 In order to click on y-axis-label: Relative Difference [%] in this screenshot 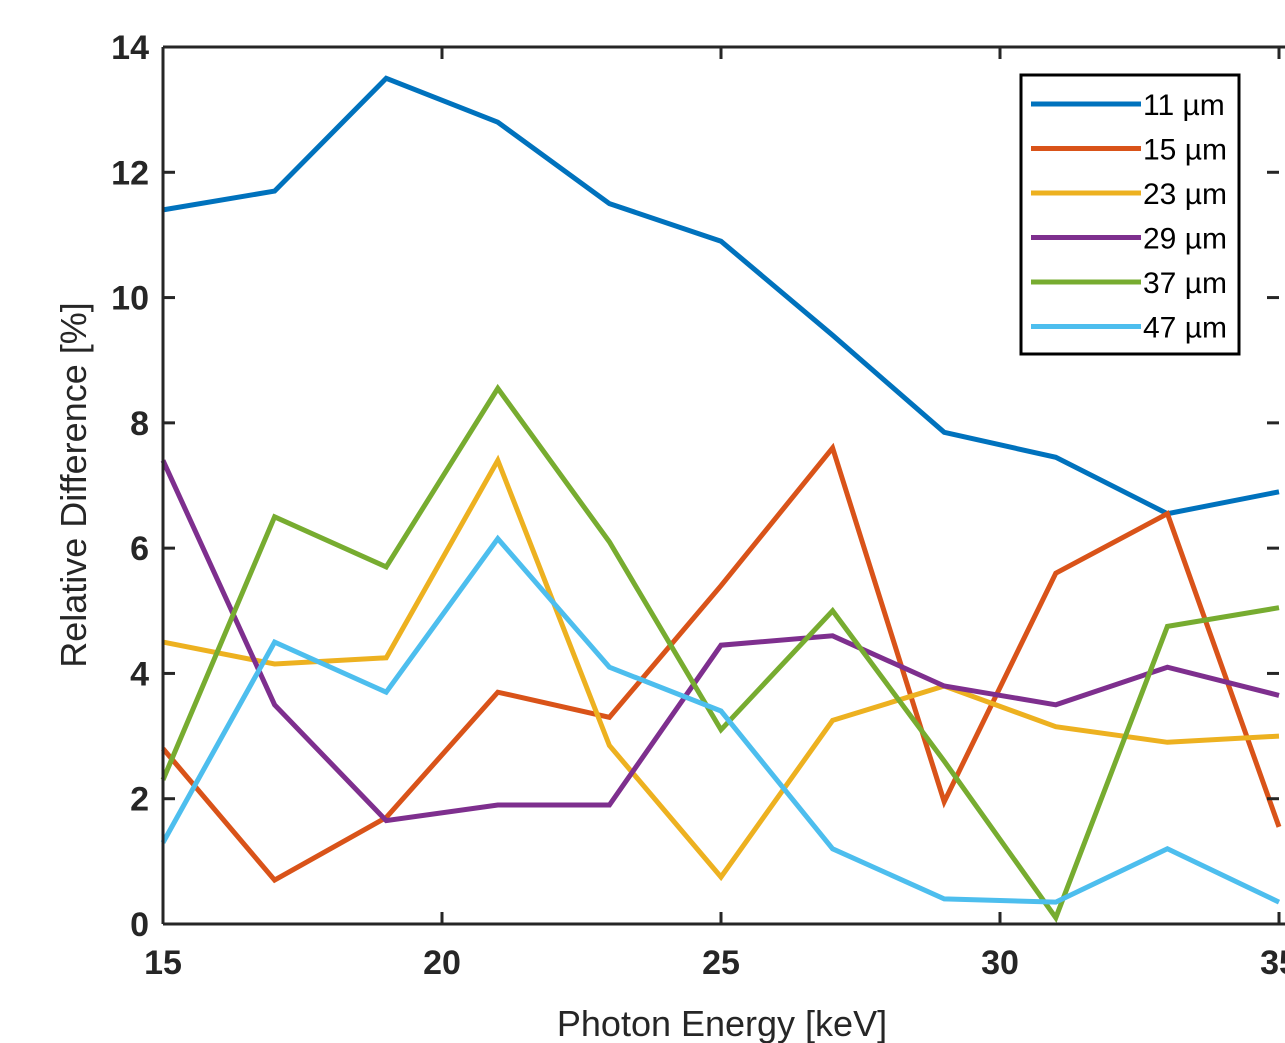, I will do `click(73, 485)`.